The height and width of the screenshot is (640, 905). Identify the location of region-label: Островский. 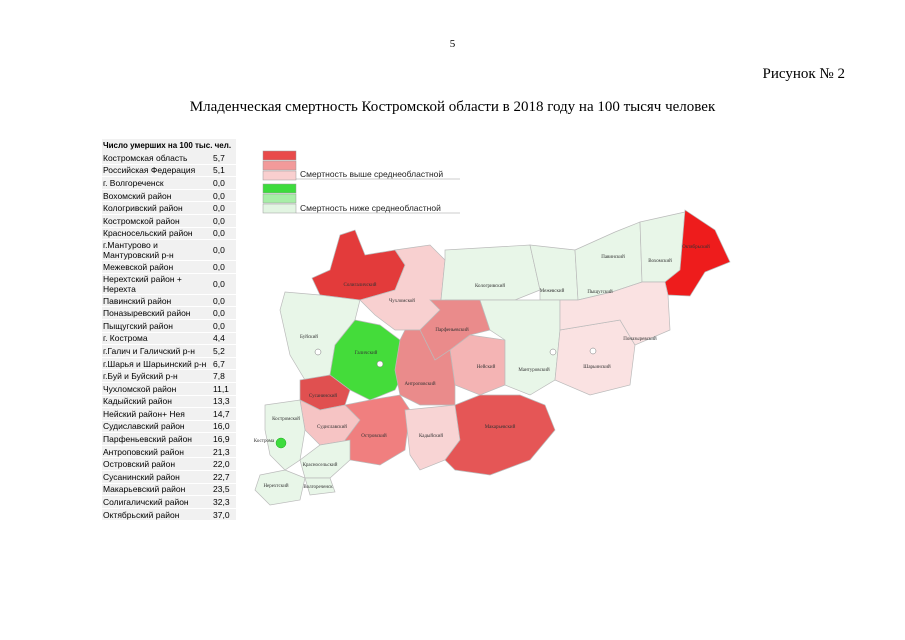
(374, 436).